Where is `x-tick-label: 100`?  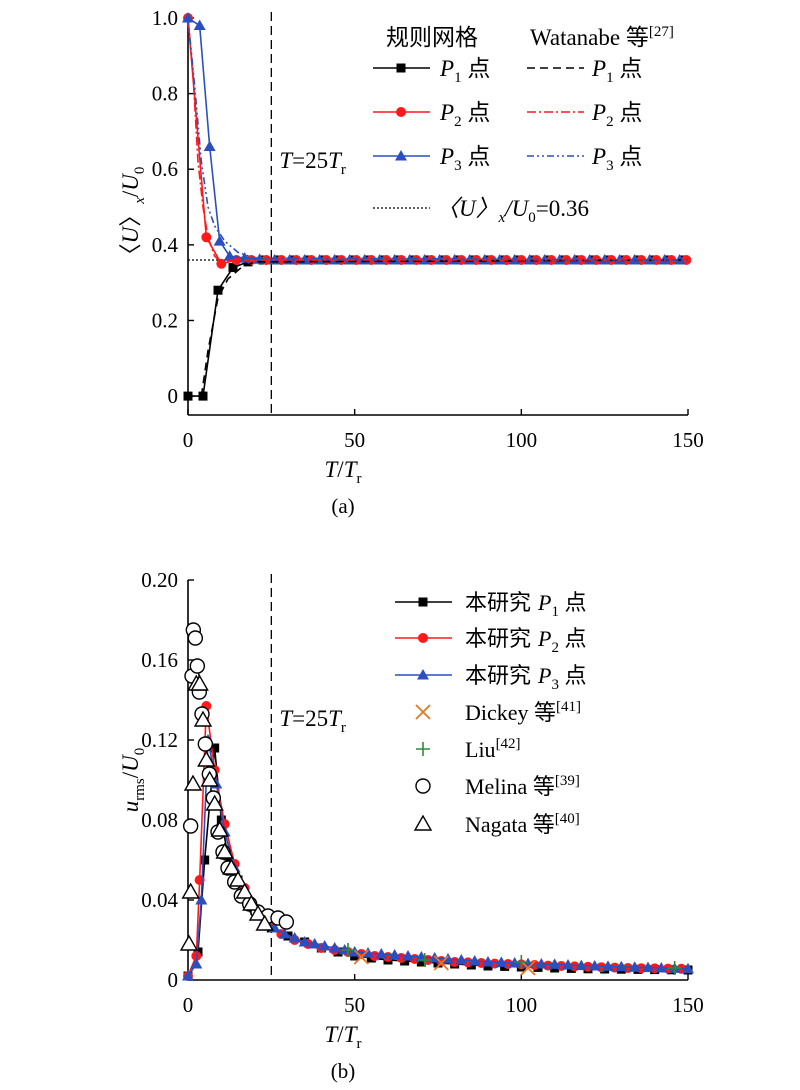 x-tick-label: 100 is located at coordinates (522, 1005).